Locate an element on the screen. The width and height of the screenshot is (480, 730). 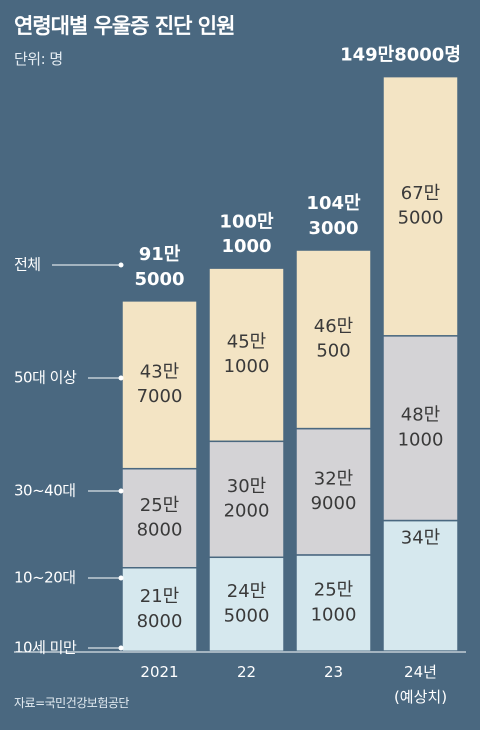
segment-value-label: 43만 7000 is located at coordinates (160, 384).